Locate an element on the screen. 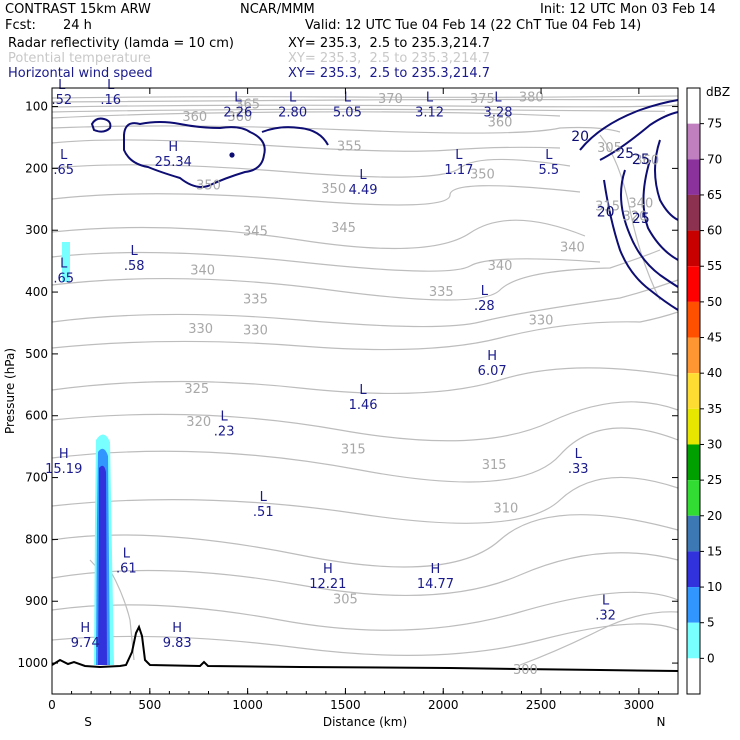 The width and height of the screenshot is (740, 740). legend-label: 0 is located at coordinates (711, 658).